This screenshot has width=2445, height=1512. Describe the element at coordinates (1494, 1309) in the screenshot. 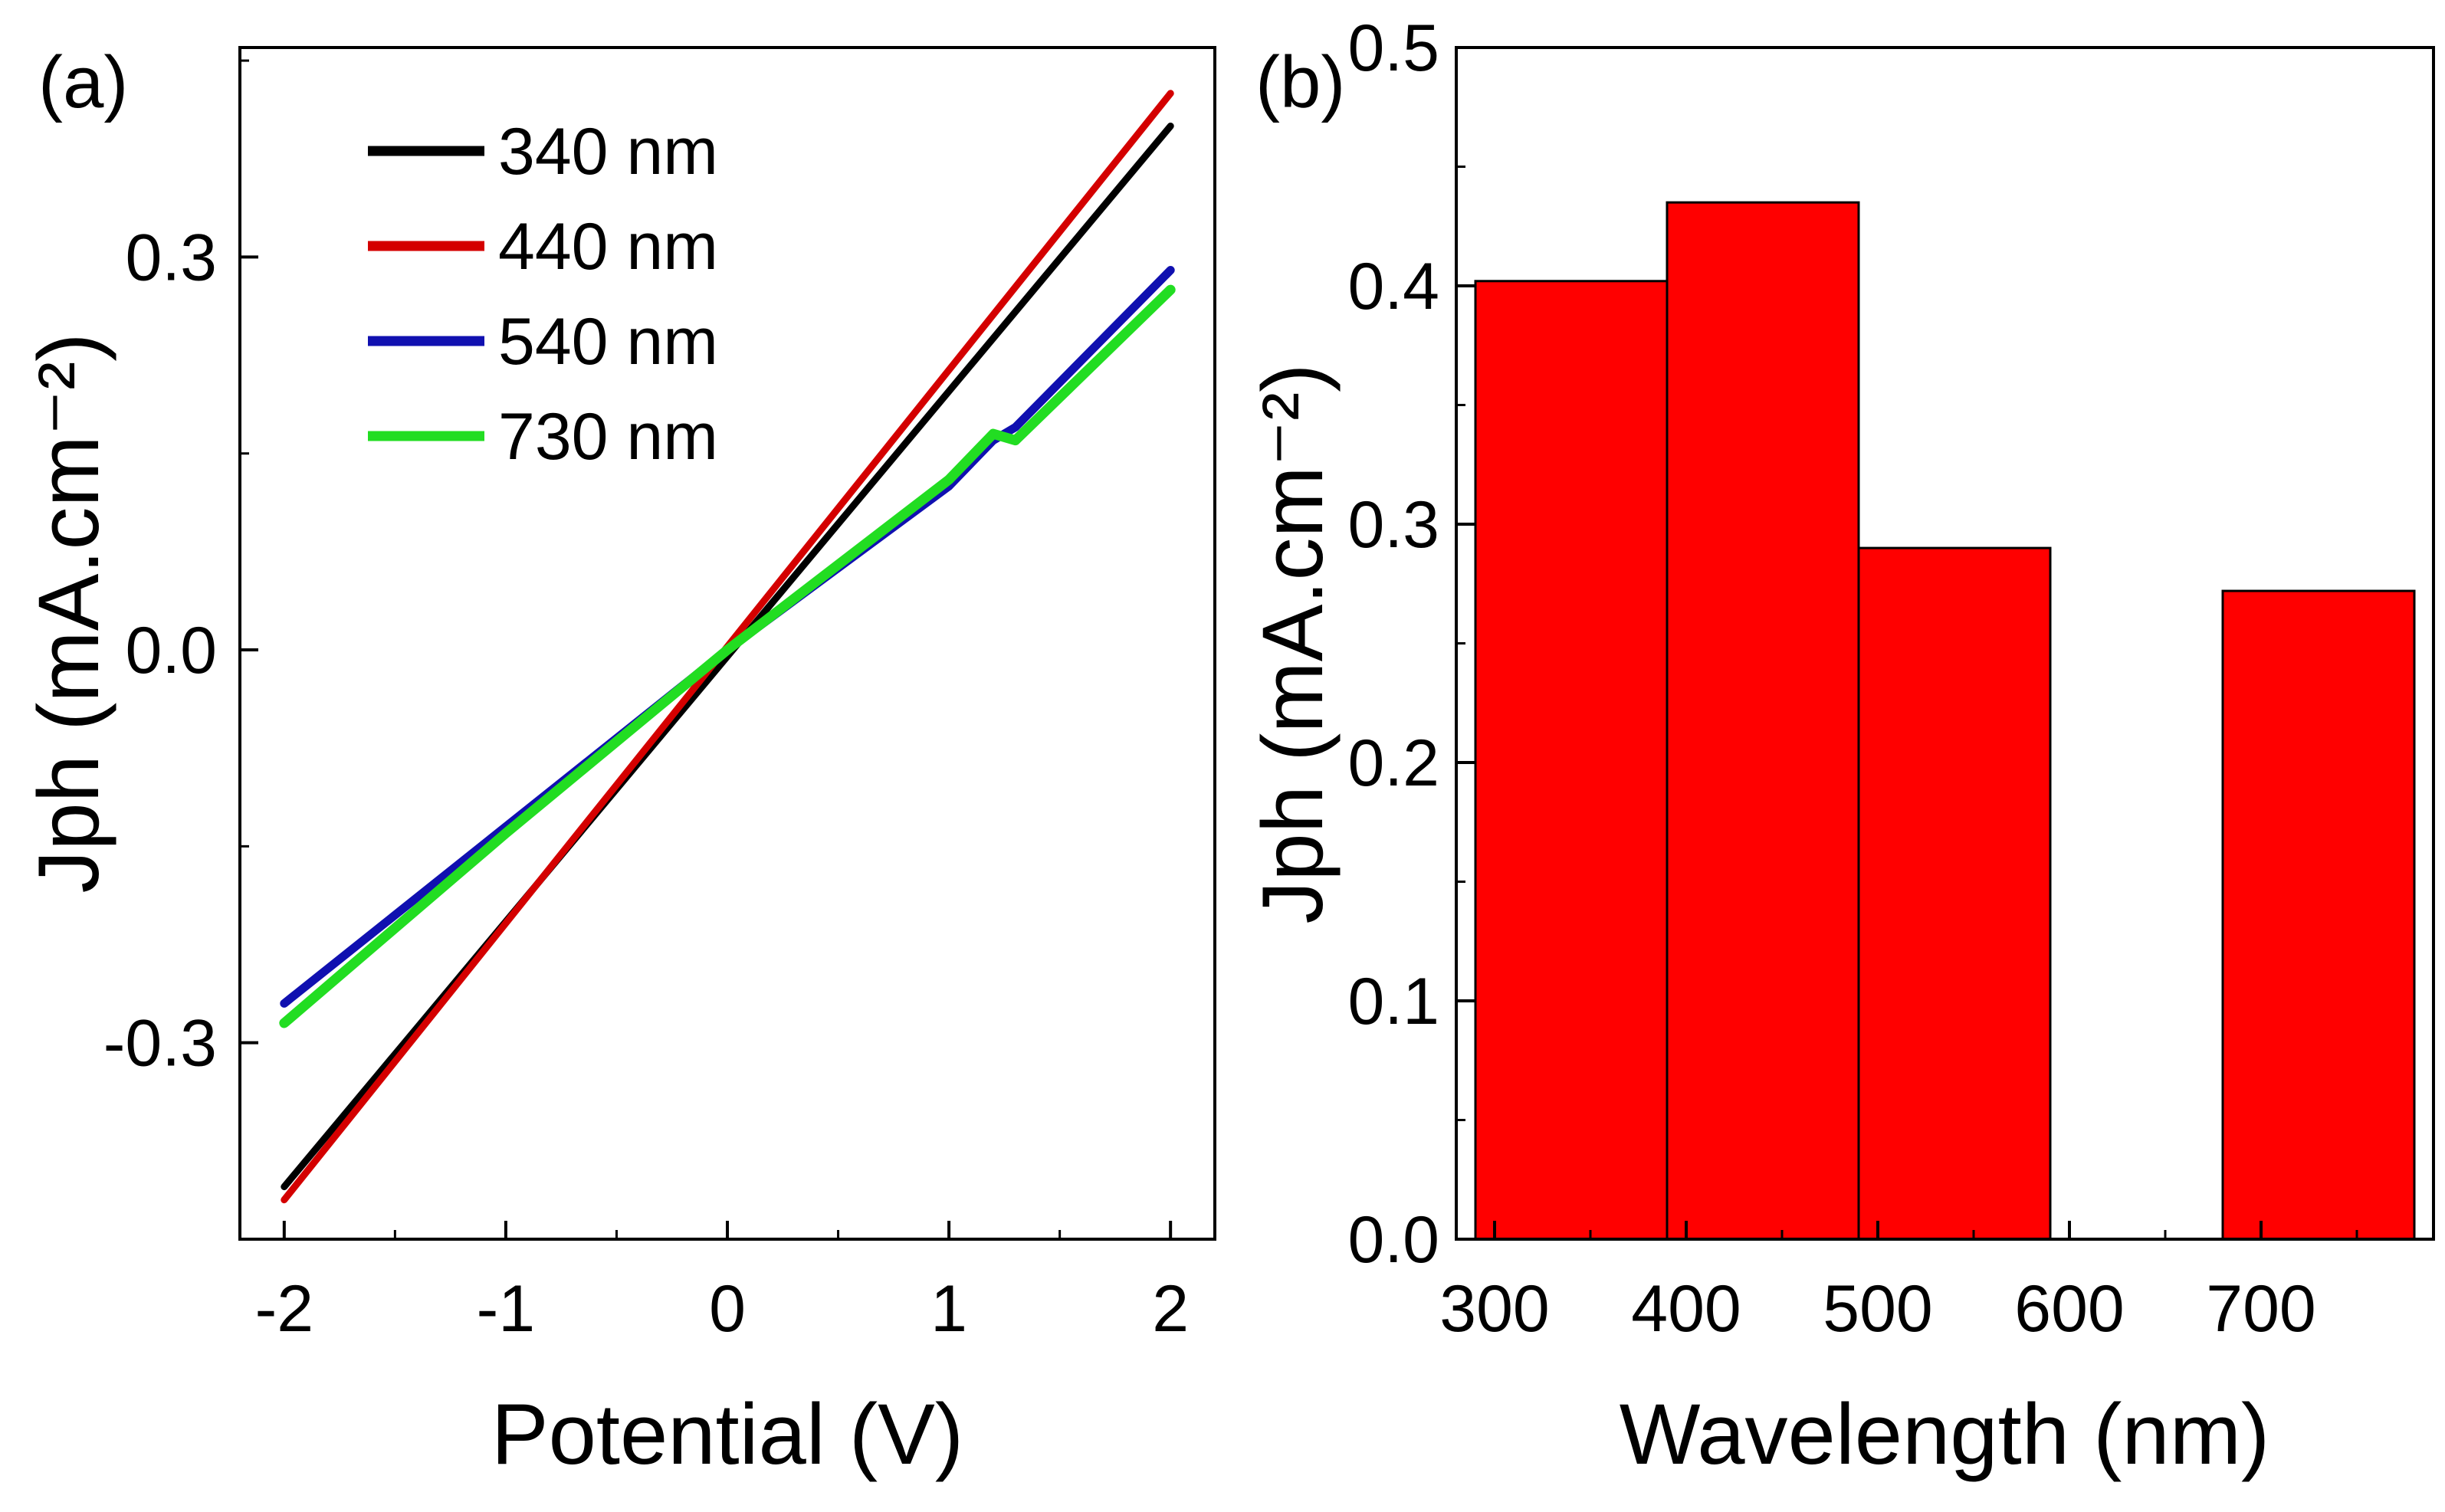

I see `x-tick-label: 300` at that location.